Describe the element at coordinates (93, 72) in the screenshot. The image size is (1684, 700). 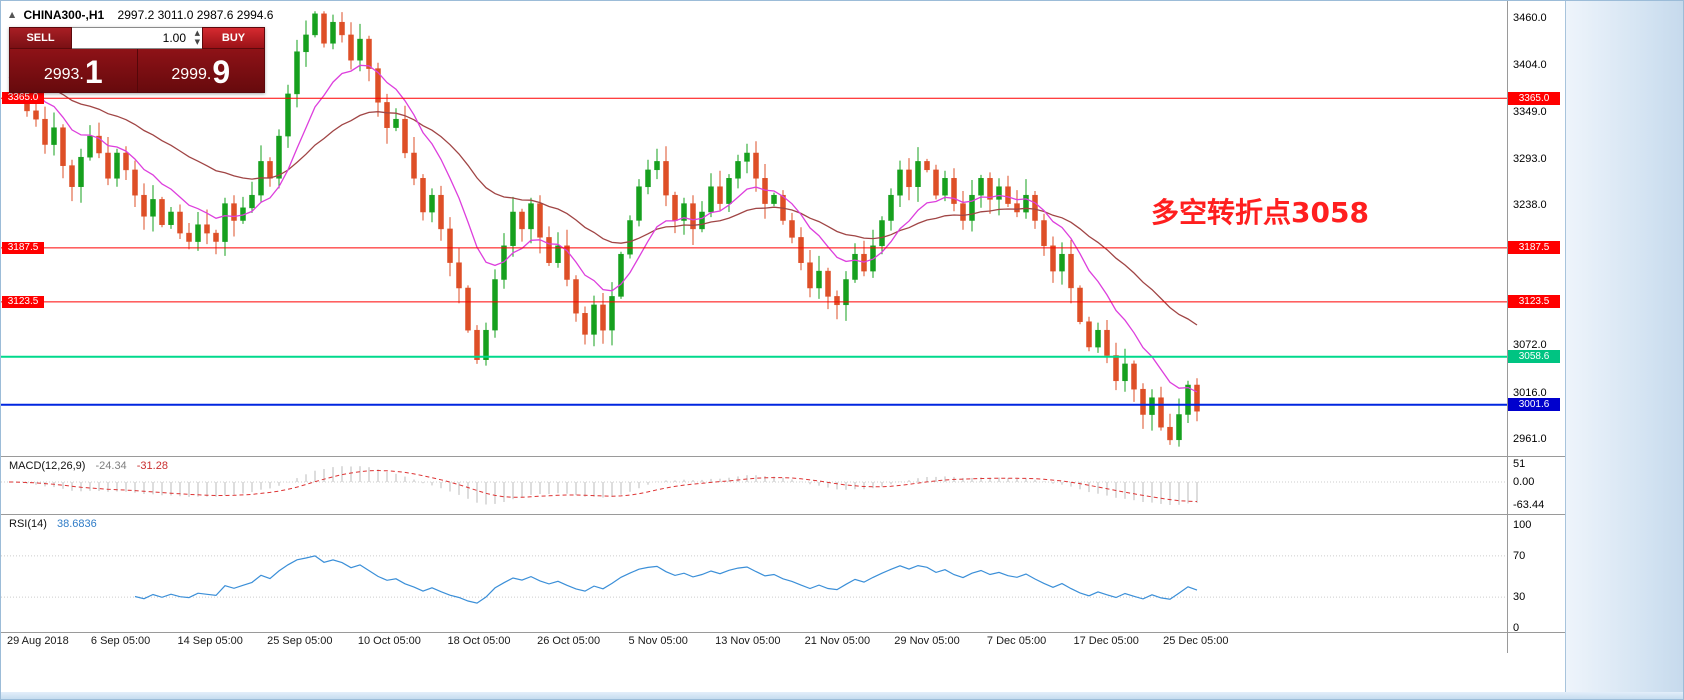
I see `sell-price-big-digit: 1` at that location.